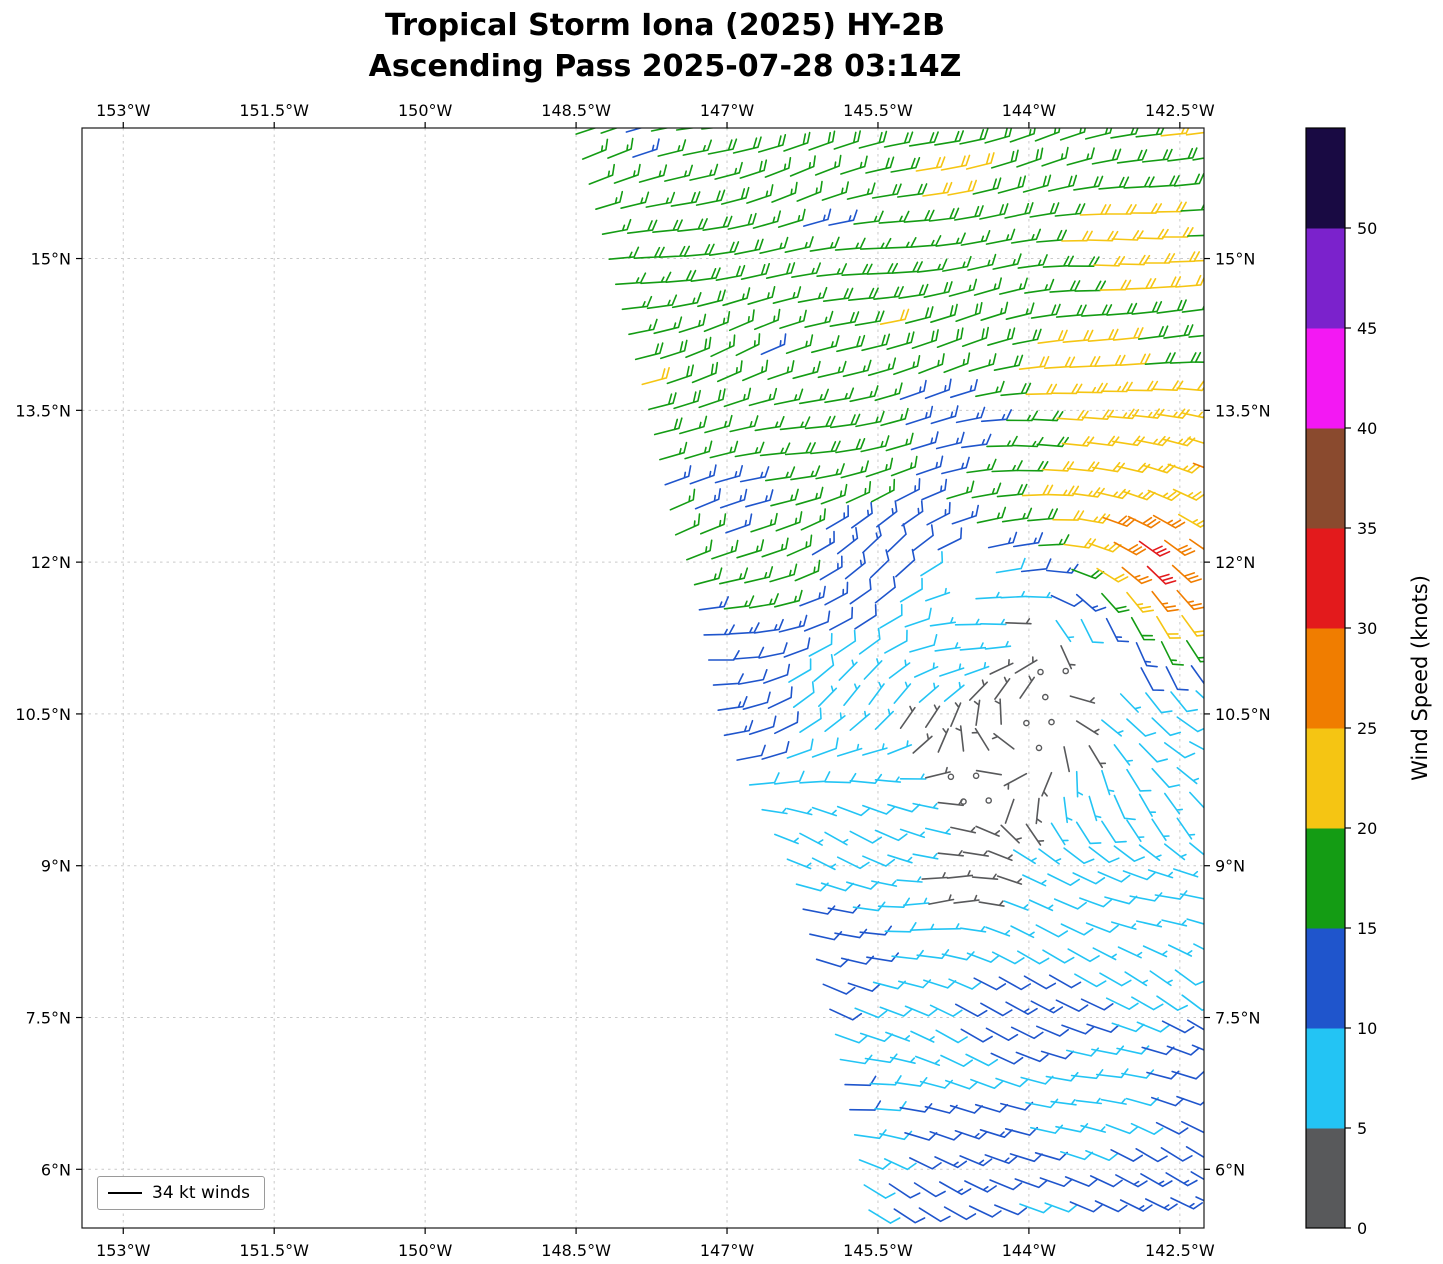 The image size is (1443, 1264). Describe the element at coordinates (1341, 682) in the screenshot. I see `colorbar: 0 5 10 15 20 25 30 35 40 45 50` at that location.